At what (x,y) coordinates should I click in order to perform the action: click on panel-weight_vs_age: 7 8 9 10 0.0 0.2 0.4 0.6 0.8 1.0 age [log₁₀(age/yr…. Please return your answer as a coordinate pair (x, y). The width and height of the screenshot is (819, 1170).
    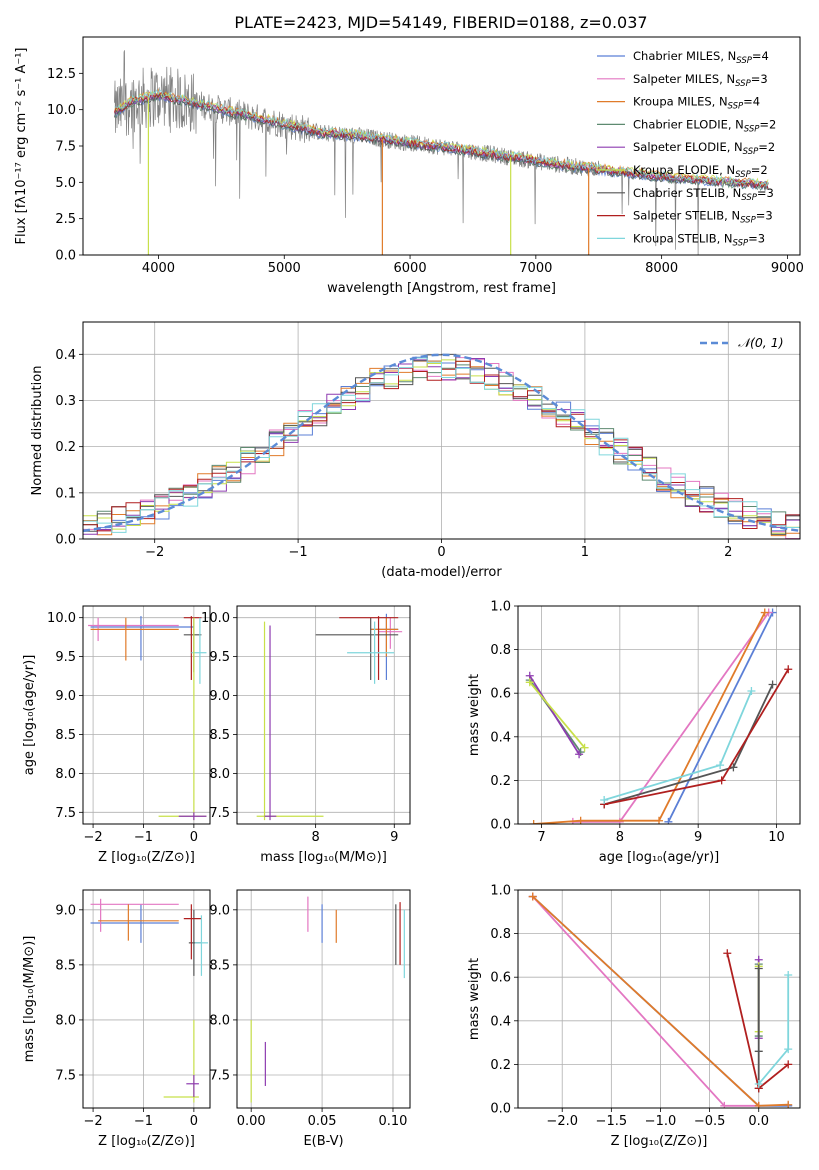
    Looking at the image, I should click on (634, 732).